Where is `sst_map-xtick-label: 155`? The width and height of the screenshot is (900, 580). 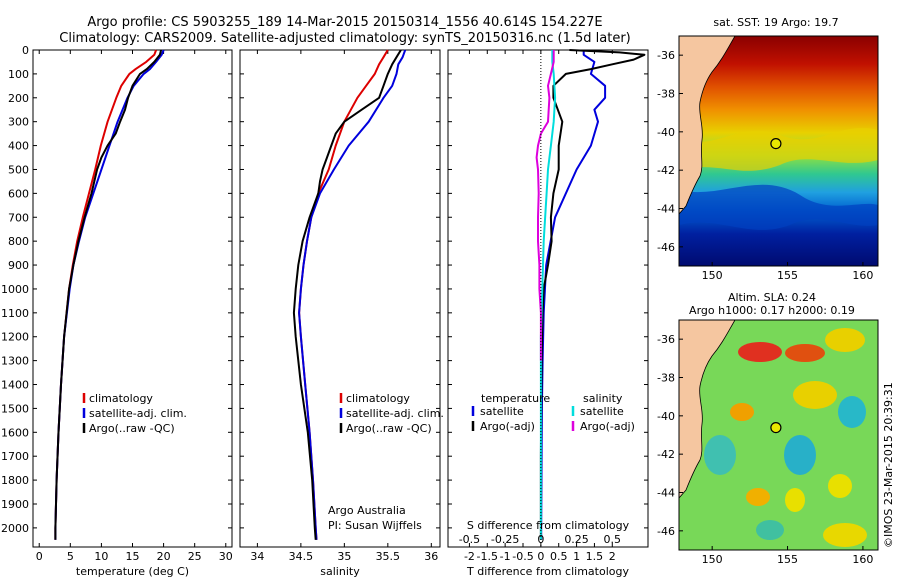 sst_map-xtick-label: 155 is located at coordinates (787, 275).